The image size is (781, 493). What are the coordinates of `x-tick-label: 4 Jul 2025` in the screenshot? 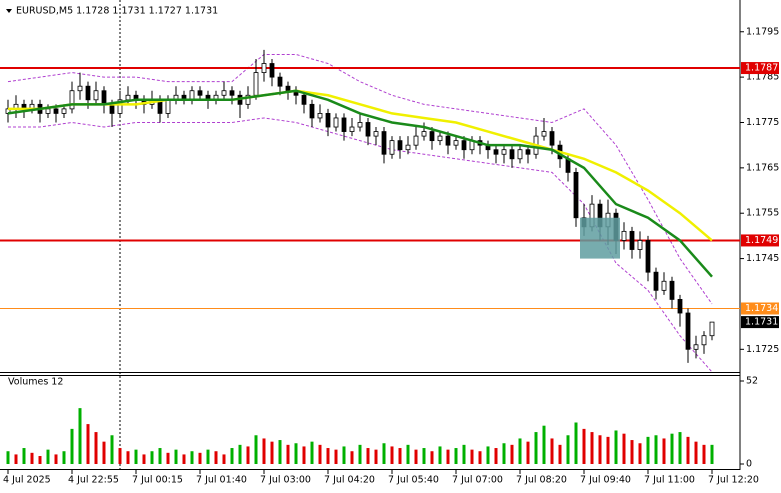 It's located at (27, 480).